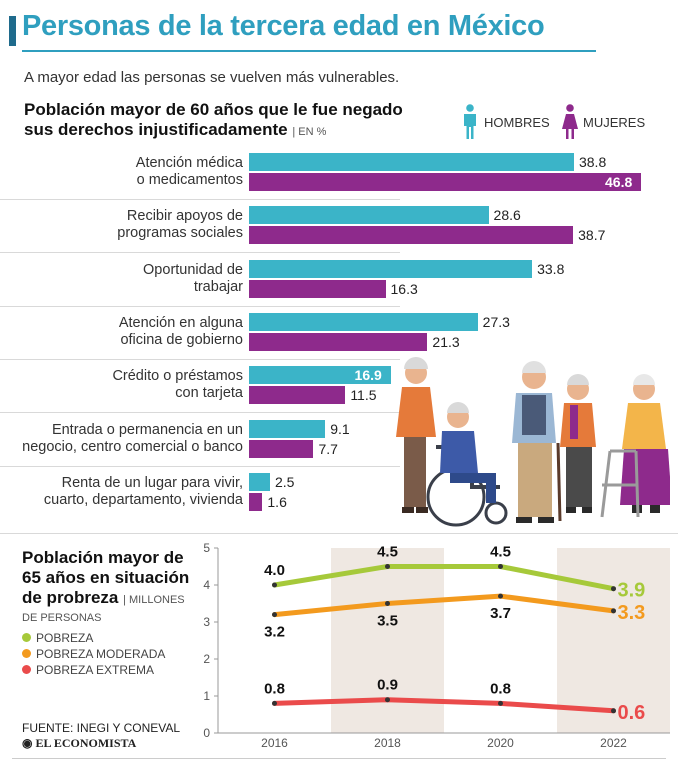  Describe the element at coordinates (206, 733) in the screenshot. I see `y-tick-label: 0` at that location.